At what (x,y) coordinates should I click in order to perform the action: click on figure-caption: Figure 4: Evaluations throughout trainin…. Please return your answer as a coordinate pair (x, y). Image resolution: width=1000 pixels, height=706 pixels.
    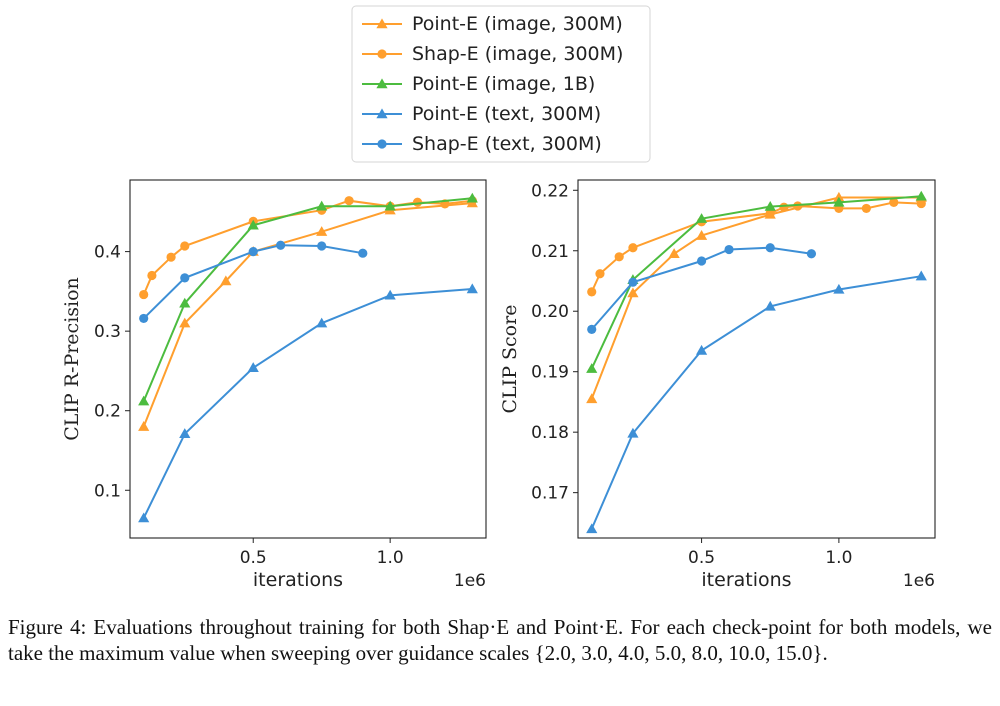
    Looking at the image, I should click on (500, 640).